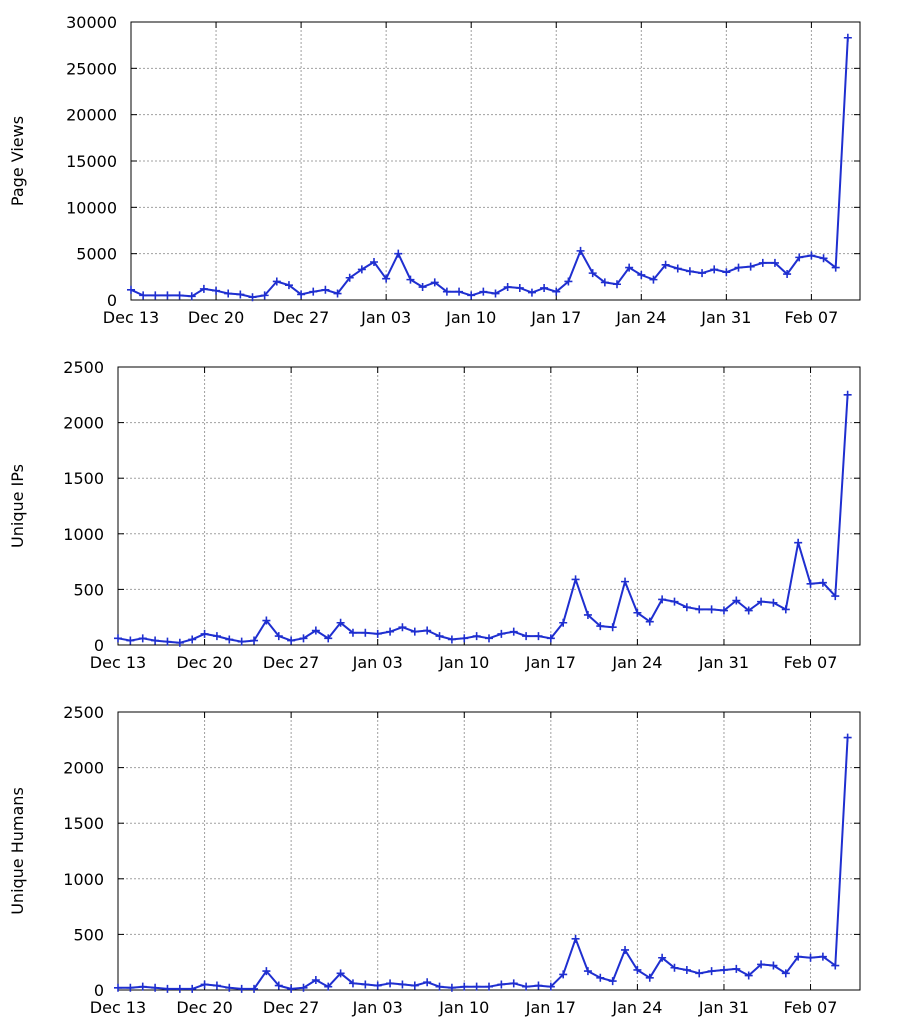  Describe the element at coordinates (812, 317) in the screenshot. I see `x-tick-label: Feb 07` at that location.